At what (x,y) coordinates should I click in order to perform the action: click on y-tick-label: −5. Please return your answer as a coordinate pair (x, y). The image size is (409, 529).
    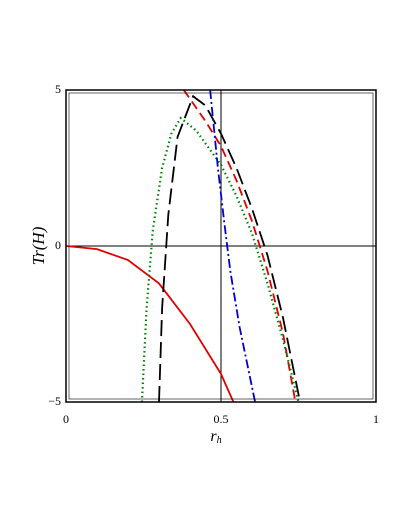
    Looking at the image, I should click on (54, 401).